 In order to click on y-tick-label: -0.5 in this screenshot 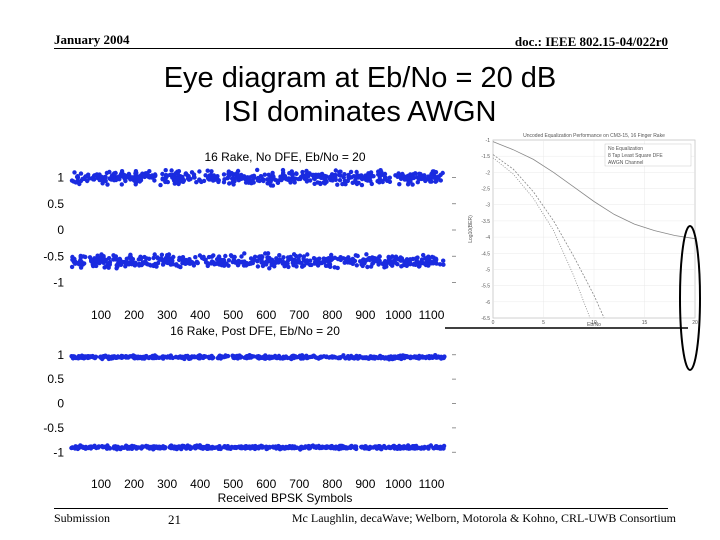, I will do `click(53, 428)`.